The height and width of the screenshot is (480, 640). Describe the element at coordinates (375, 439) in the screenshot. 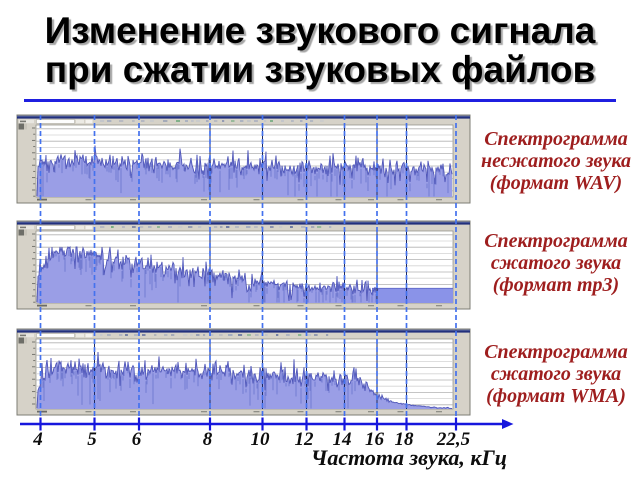

I see `svg-text: 16` at that location.